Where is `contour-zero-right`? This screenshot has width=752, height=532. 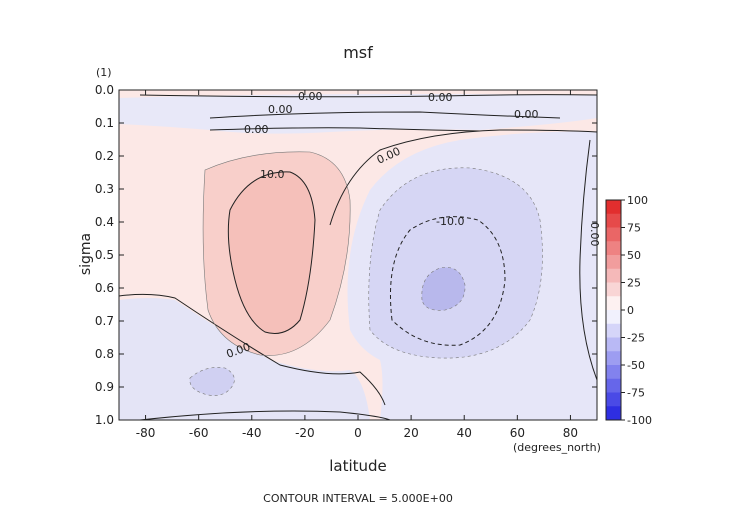
contour-zero-right is located at coordinates (463, 177).